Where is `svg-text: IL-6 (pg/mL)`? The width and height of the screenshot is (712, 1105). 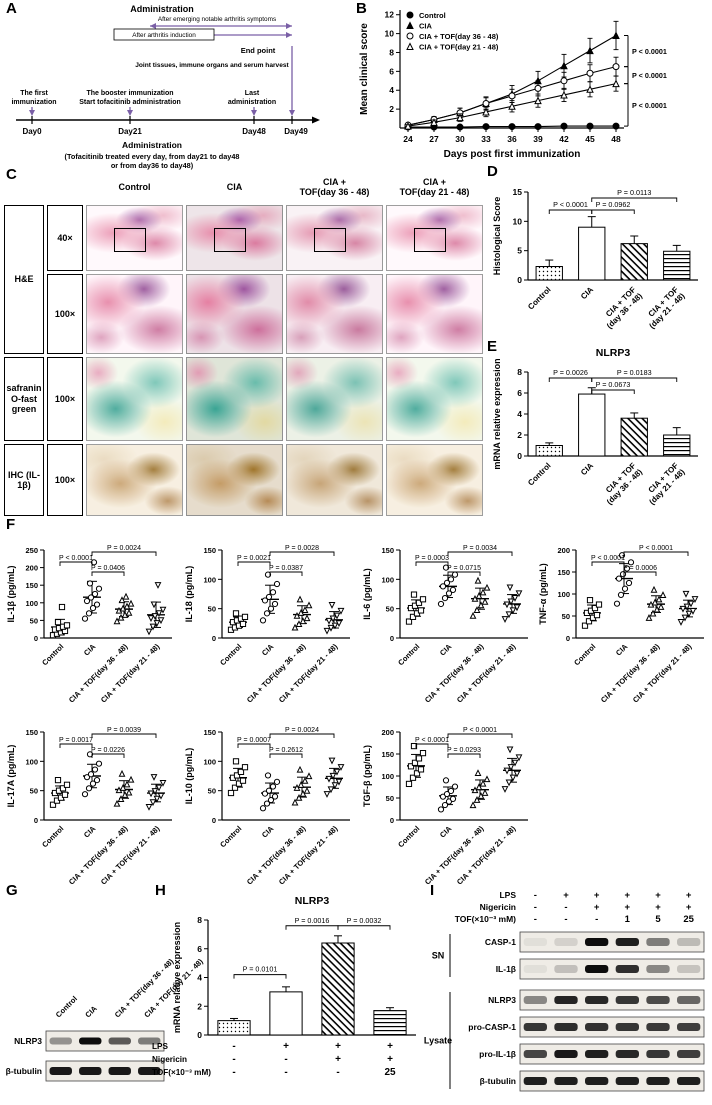 svg-text: IL-6 (pg/mL) is located at coordinates (367, 594).